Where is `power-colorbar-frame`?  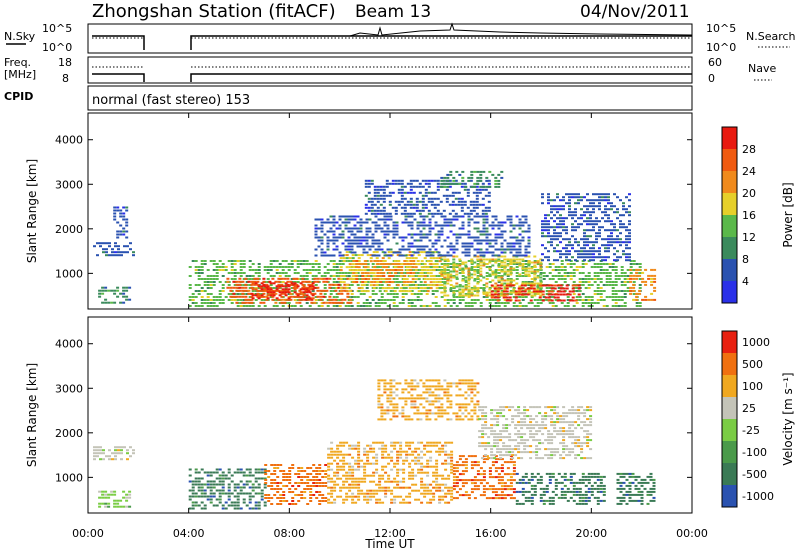 power-colorbar-frame is located at coordinates (729, 215).